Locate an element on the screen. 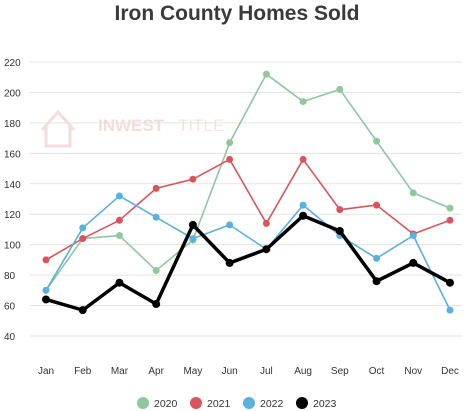 The width and height of the screenshot is (474, 411). x-tick-label: Dec is located at coordinates (450, 371).